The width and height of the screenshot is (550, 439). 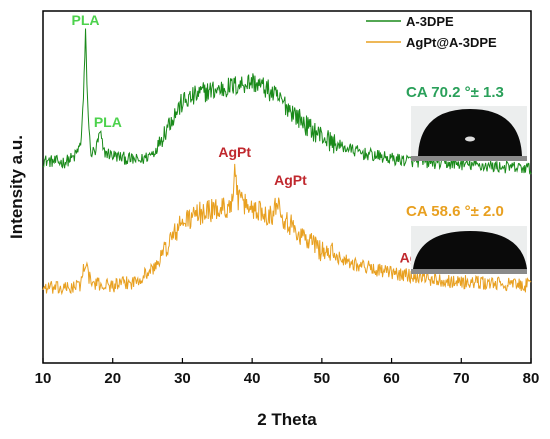 What do you see at coordinates (451, 42) in the screenshot?
I see `legend-entry-agpt: AgPt@A-3DPE` at bounding box center [451, 42].